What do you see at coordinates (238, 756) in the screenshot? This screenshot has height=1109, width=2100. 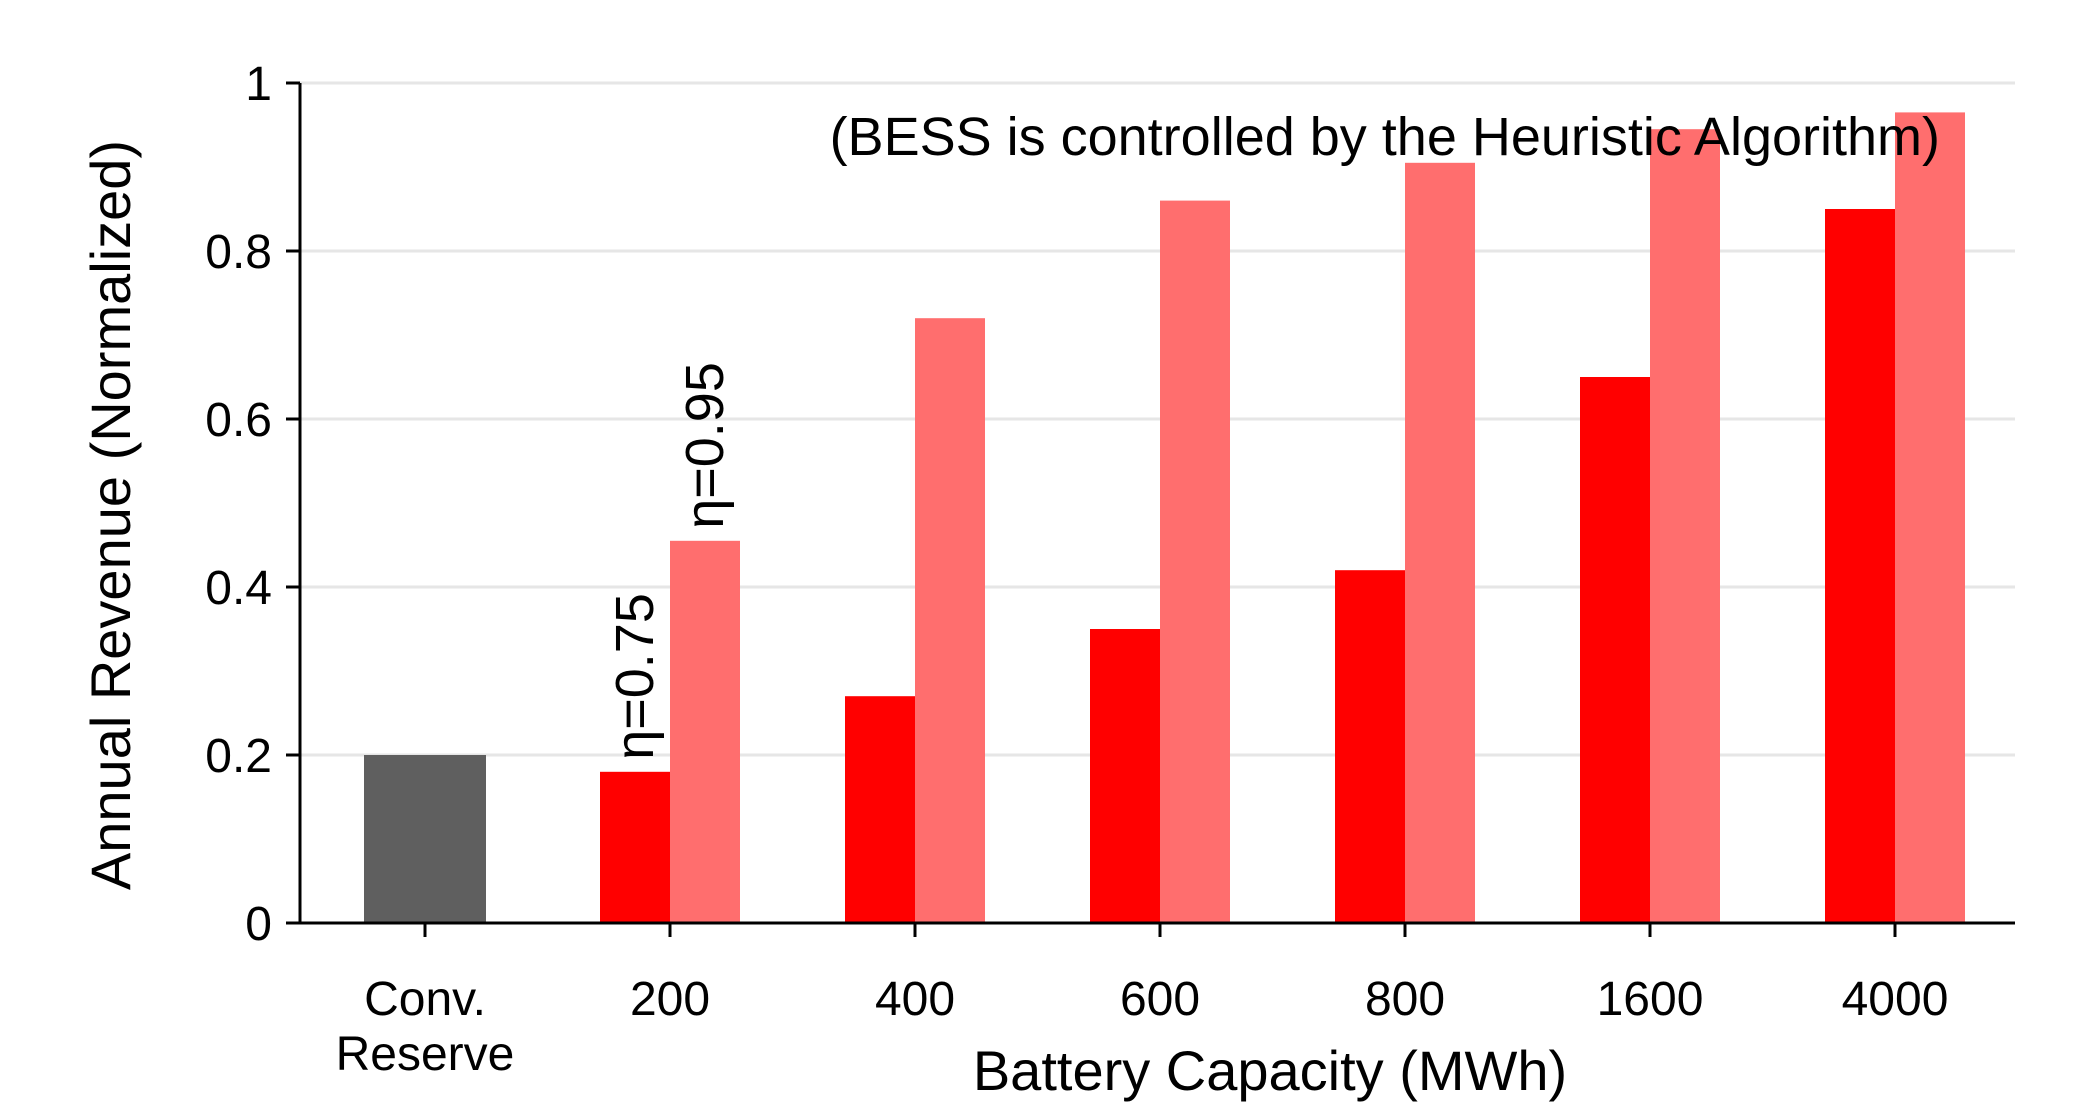 I see `y-tick-label: 0.2` at bounding box center [238, 756].